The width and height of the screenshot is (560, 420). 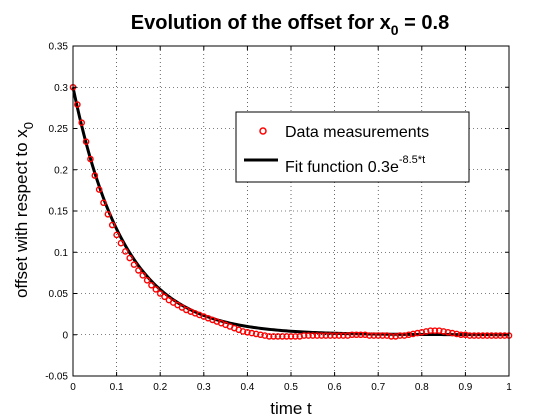 I want to click on x-tick-label: 0.2, so click(x=160, y=387).